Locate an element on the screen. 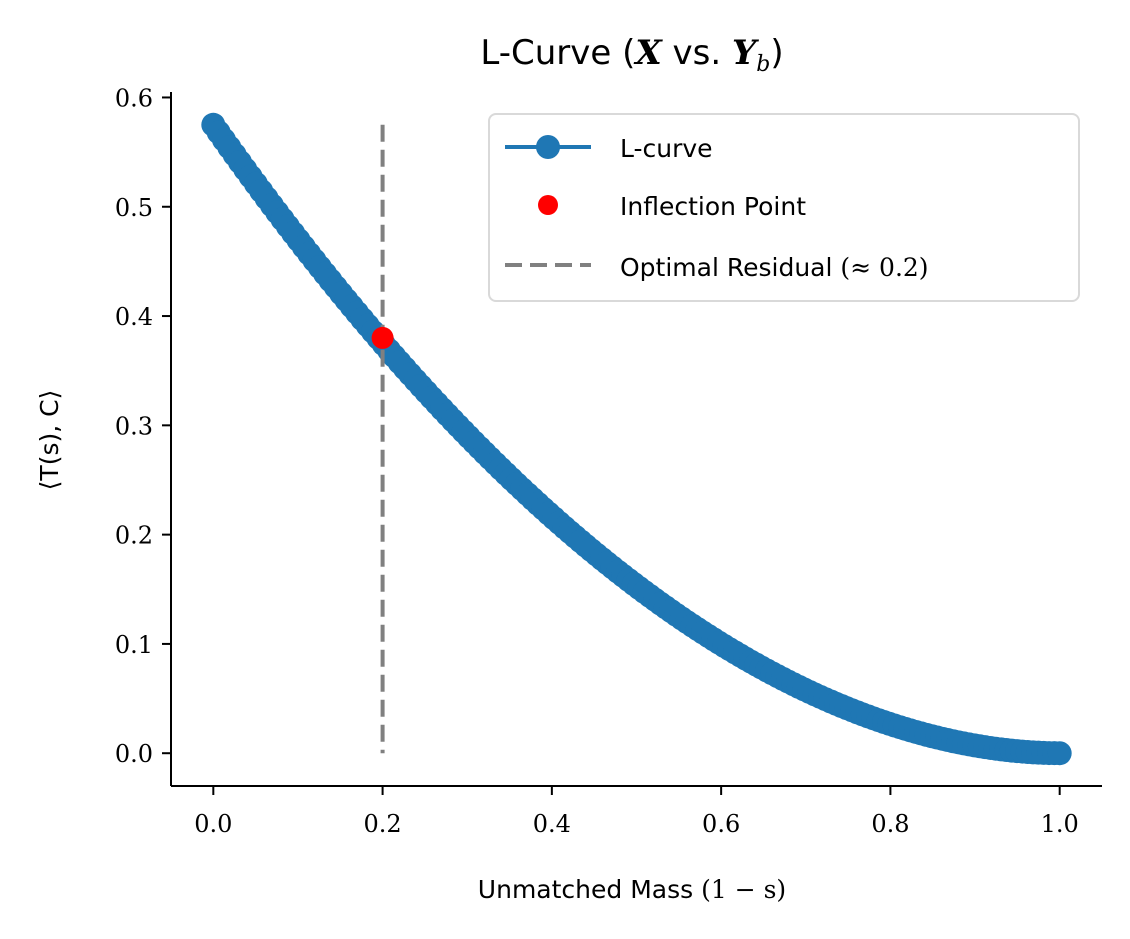  legend-l-curve-label: L-curve is located at coordinates (666, 148).